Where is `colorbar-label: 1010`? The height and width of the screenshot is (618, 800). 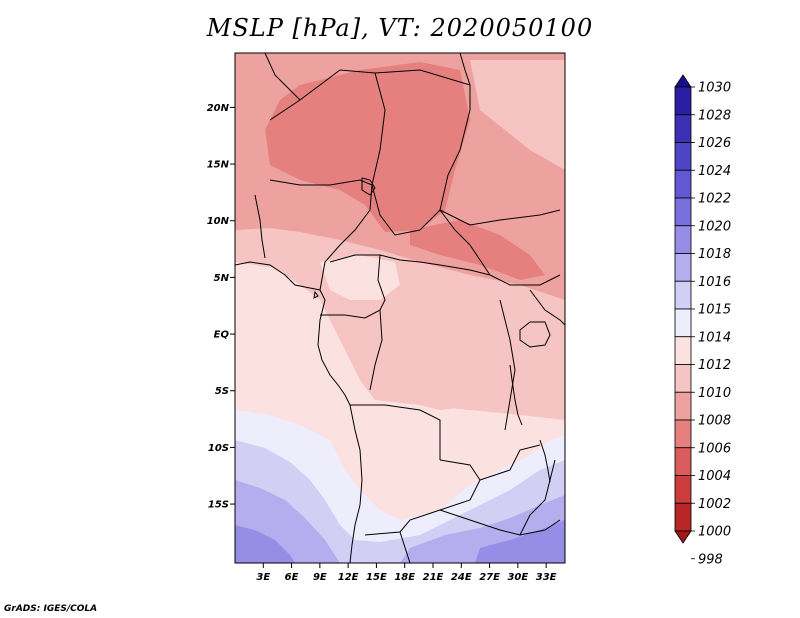
colorbar-label: 1010 is located at coordinates (714, 393).